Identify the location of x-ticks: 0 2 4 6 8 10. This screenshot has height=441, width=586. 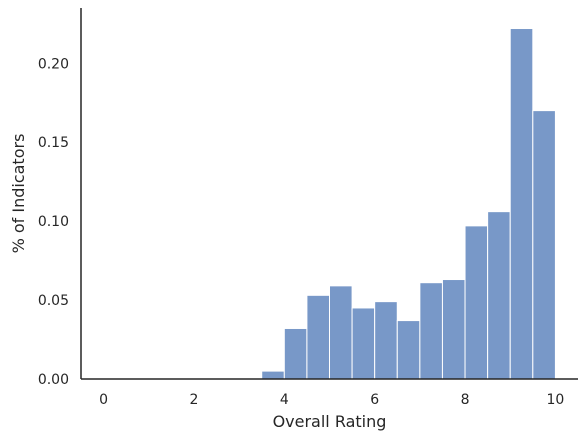
(331, 400).